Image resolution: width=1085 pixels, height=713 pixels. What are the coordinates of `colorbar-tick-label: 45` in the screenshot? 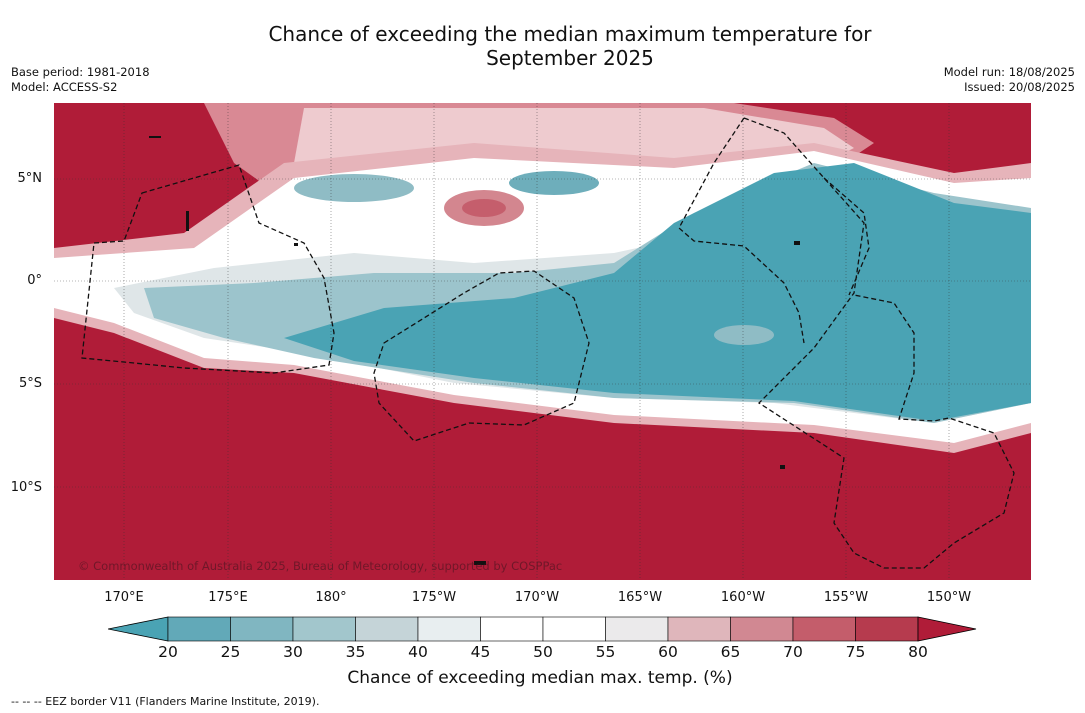 It's located at (480, 652).